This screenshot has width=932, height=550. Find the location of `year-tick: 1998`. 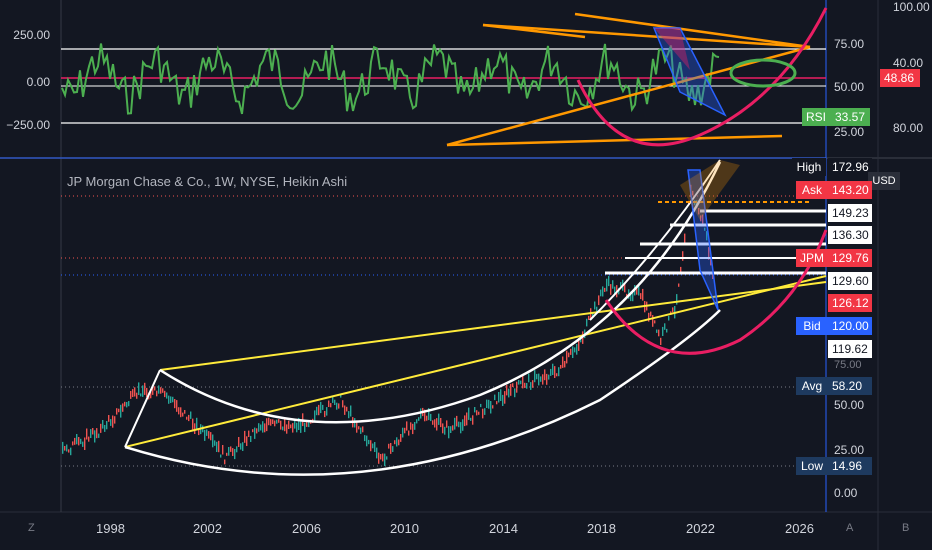

year-tick: 1998 is located at coordinates (110, 528).